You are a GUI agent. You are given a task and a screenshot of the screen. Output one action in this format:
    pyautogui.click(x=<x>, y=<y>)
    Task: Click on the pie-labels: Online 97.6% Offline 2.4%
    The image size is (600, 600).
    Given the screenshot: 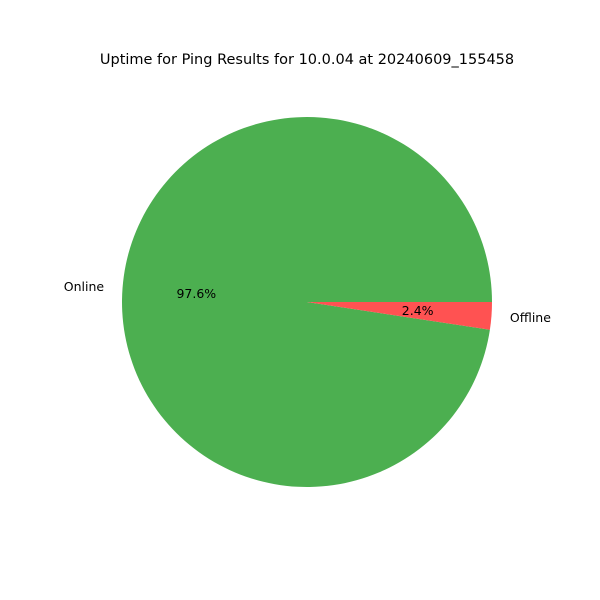 What is the action you would take?
    pyautogui.click(x=307, y=302)
    